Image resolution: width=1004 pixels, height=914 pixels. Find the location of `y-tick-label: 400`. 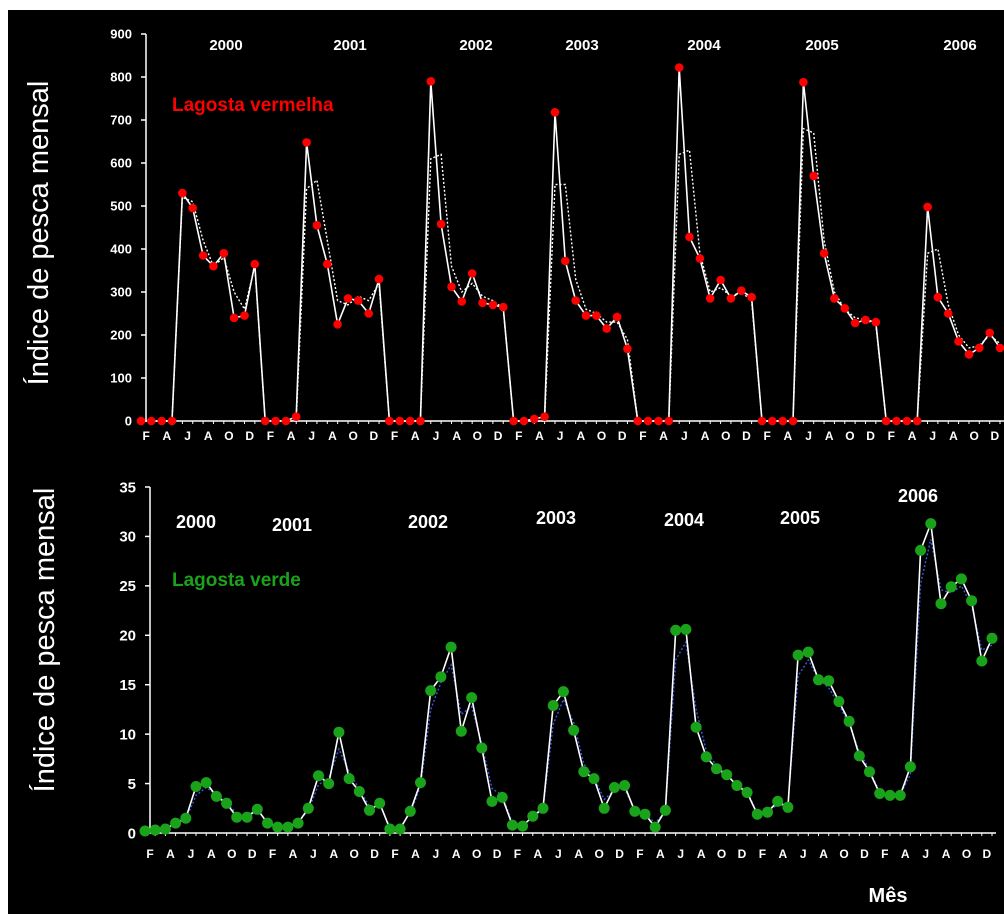

y-tick-label: 400 is located at coordinates (121, 249).